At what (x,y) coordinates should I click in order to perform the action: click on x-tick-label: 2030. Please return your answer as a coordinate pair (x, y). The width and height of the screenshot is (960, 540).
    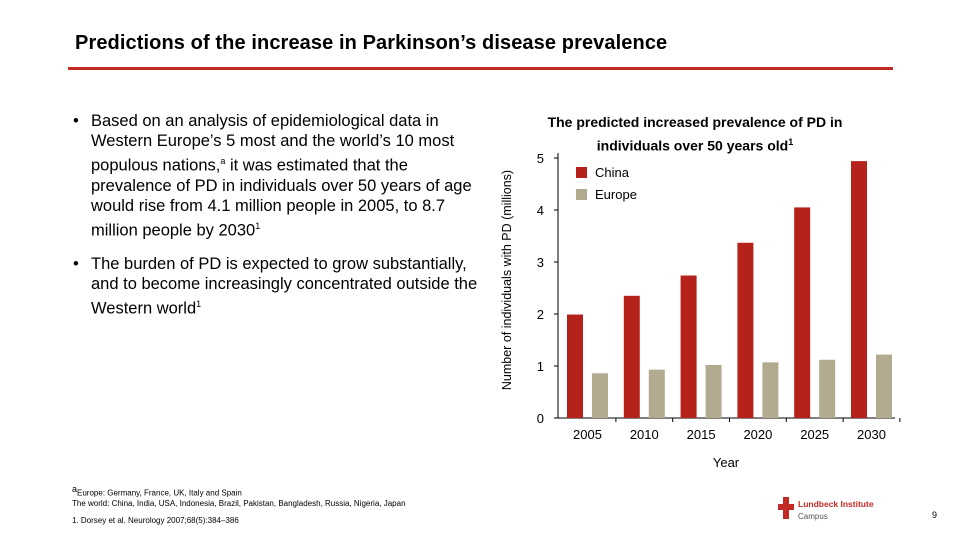
    Looking at the image, I should click on (871, 434).